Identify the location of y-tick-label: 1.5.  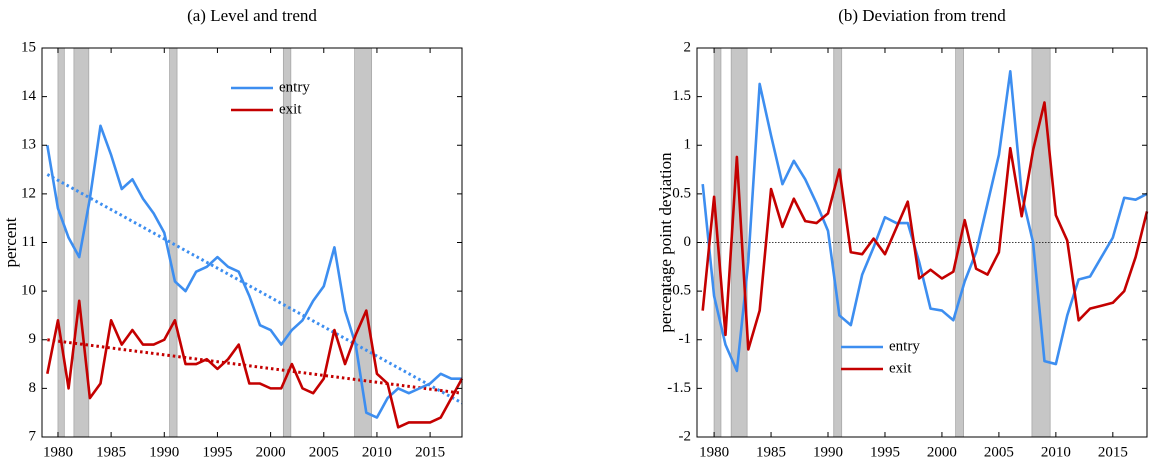
(681, 96).